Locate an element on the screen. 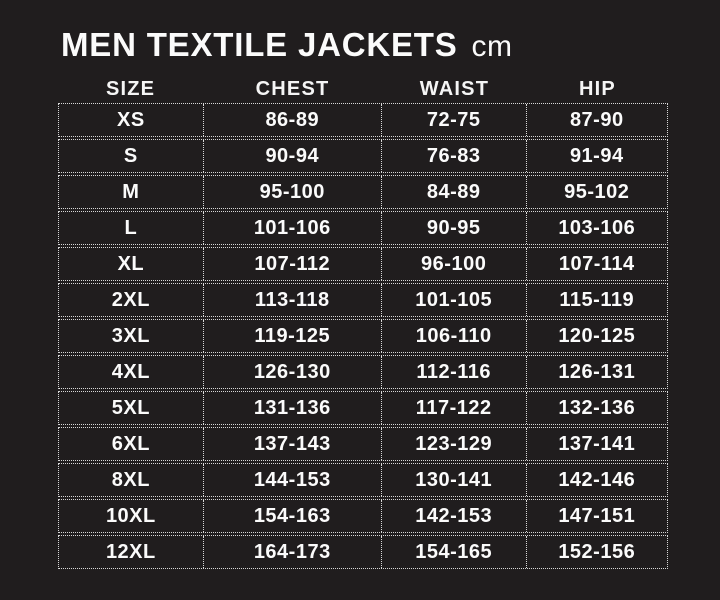 The width and height of the screenshot is (720, 600). table-row: 12XL 164-173 154-165 152-156 is located at coordinates (363, 552).